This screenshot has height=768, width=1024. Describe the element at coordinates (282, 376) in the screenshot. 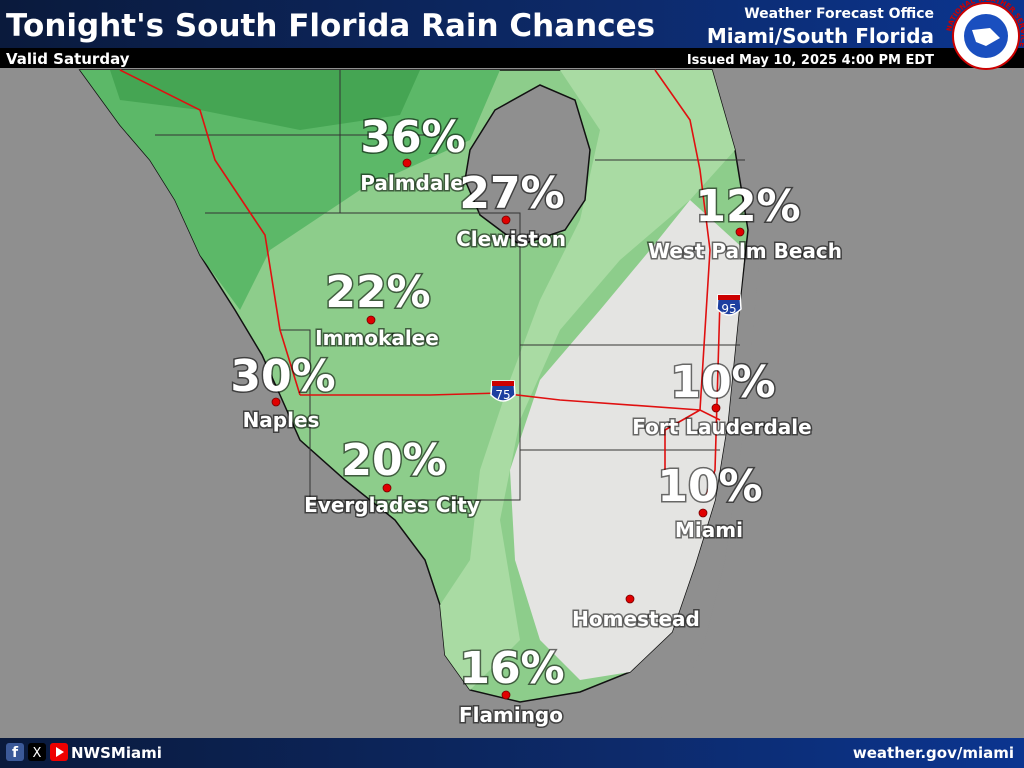

I see `rain-chance: 30%` at that location.